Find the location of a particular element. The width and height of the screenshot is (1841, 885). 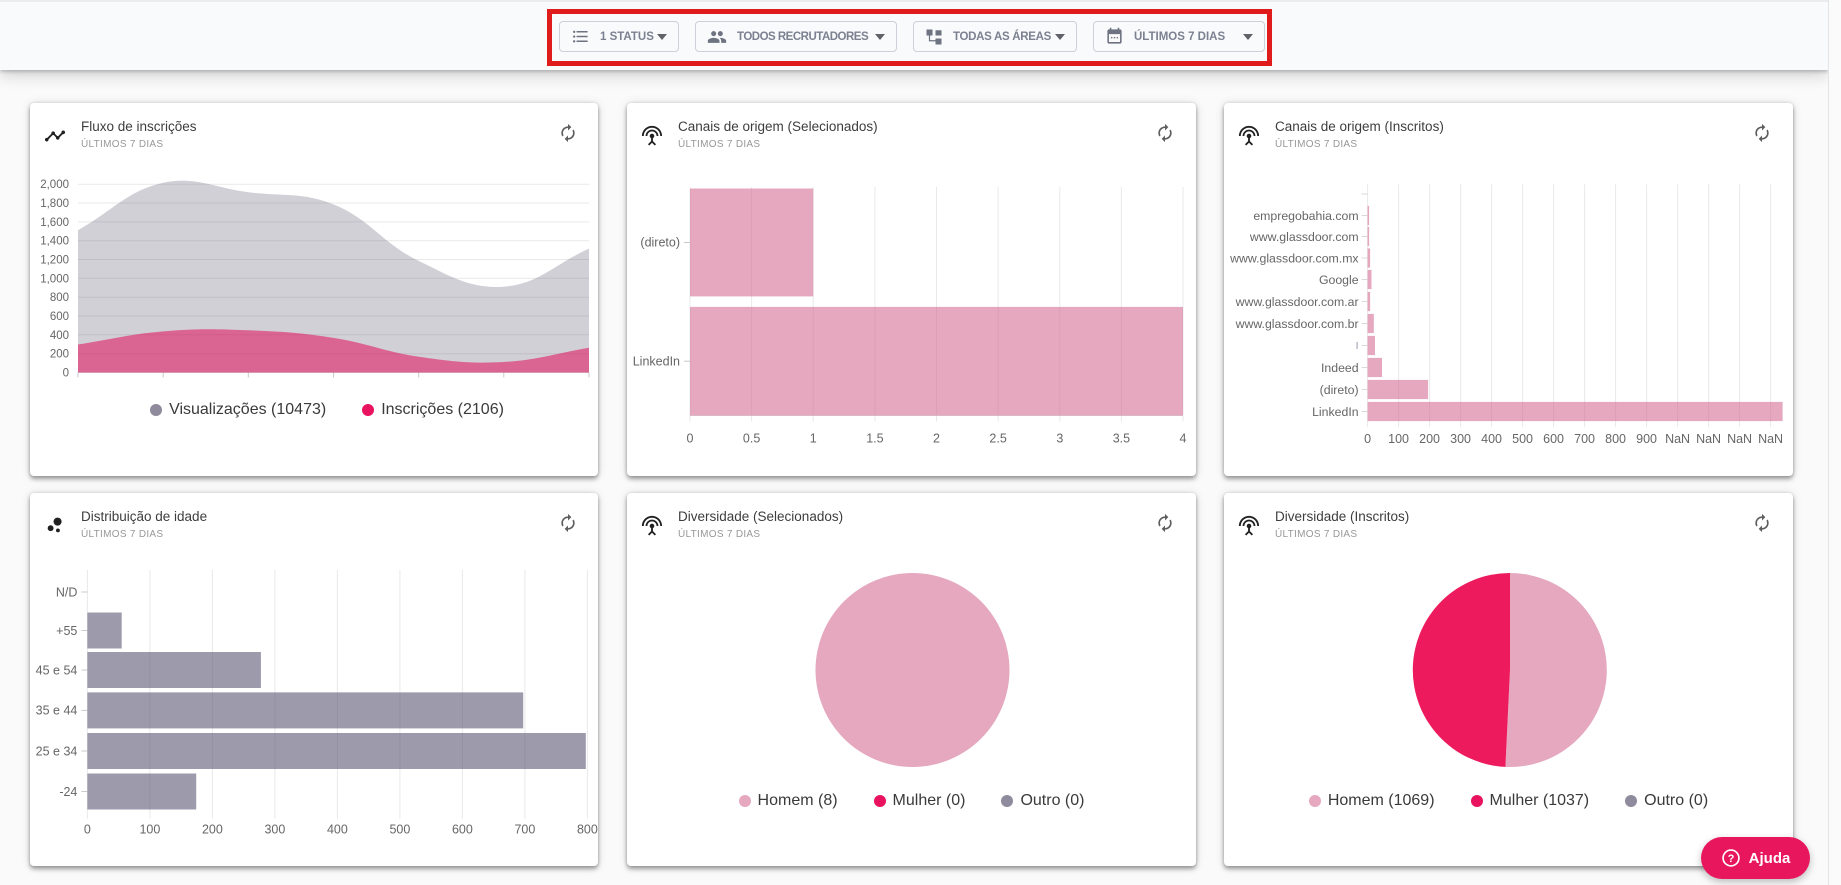

svg-text: 1,200 is located at coordinates (54, 261).